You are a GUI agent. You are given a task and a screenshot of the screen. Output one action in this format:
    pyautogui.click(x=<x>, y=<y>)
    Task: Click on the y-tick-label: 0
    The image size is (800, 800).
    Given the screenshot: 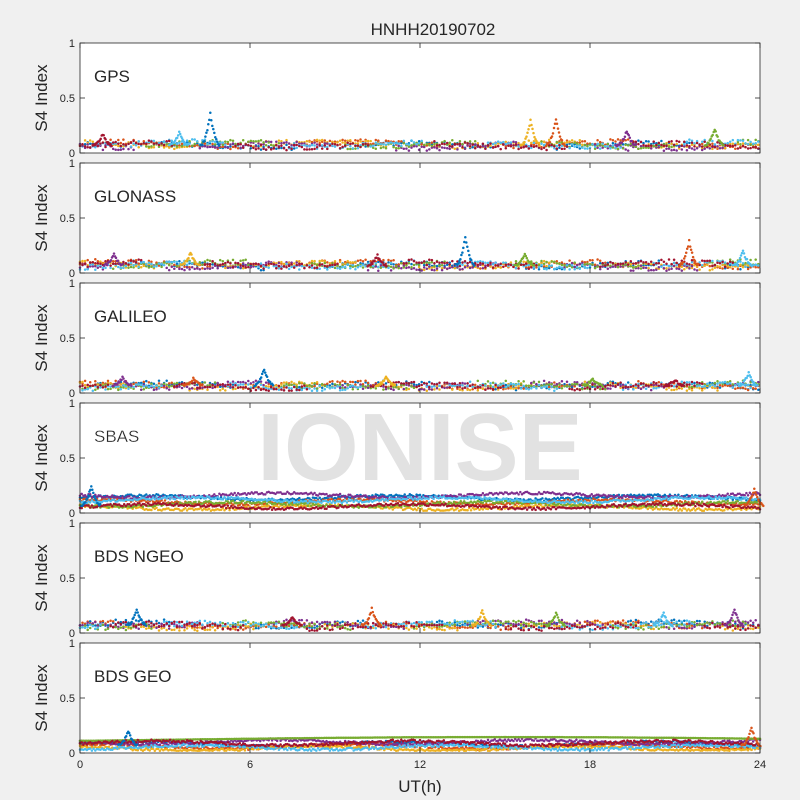 What is the action you would take?
    pyautogui.click(x=72, y=154)
    